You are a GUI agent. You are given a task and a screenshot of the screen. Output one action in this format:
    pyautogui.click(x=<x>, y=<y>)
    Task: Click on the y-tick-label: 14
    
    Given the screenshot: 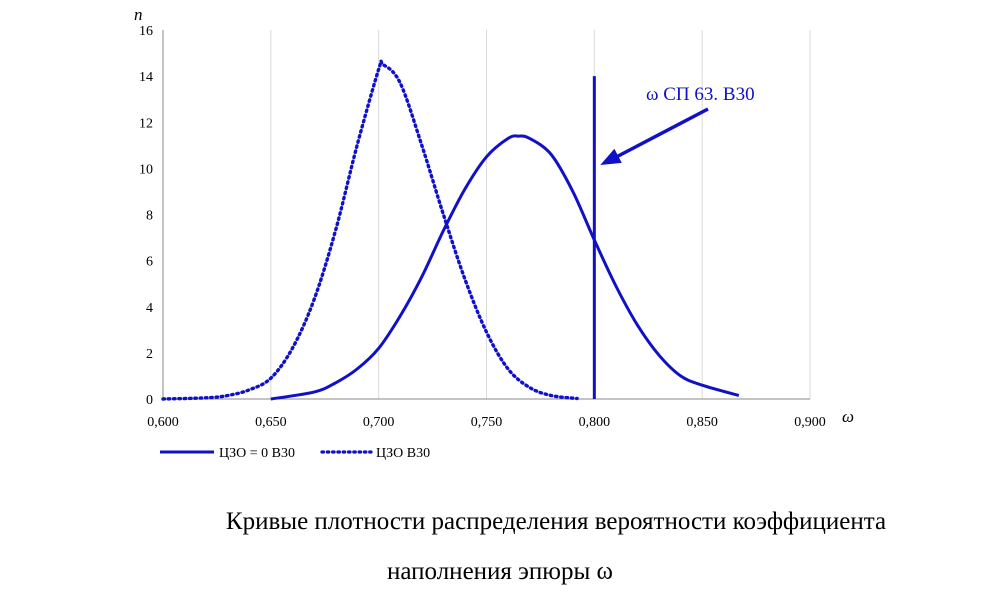 What is the action you would take?
    pyautogui.click(x=146, y=77)
    